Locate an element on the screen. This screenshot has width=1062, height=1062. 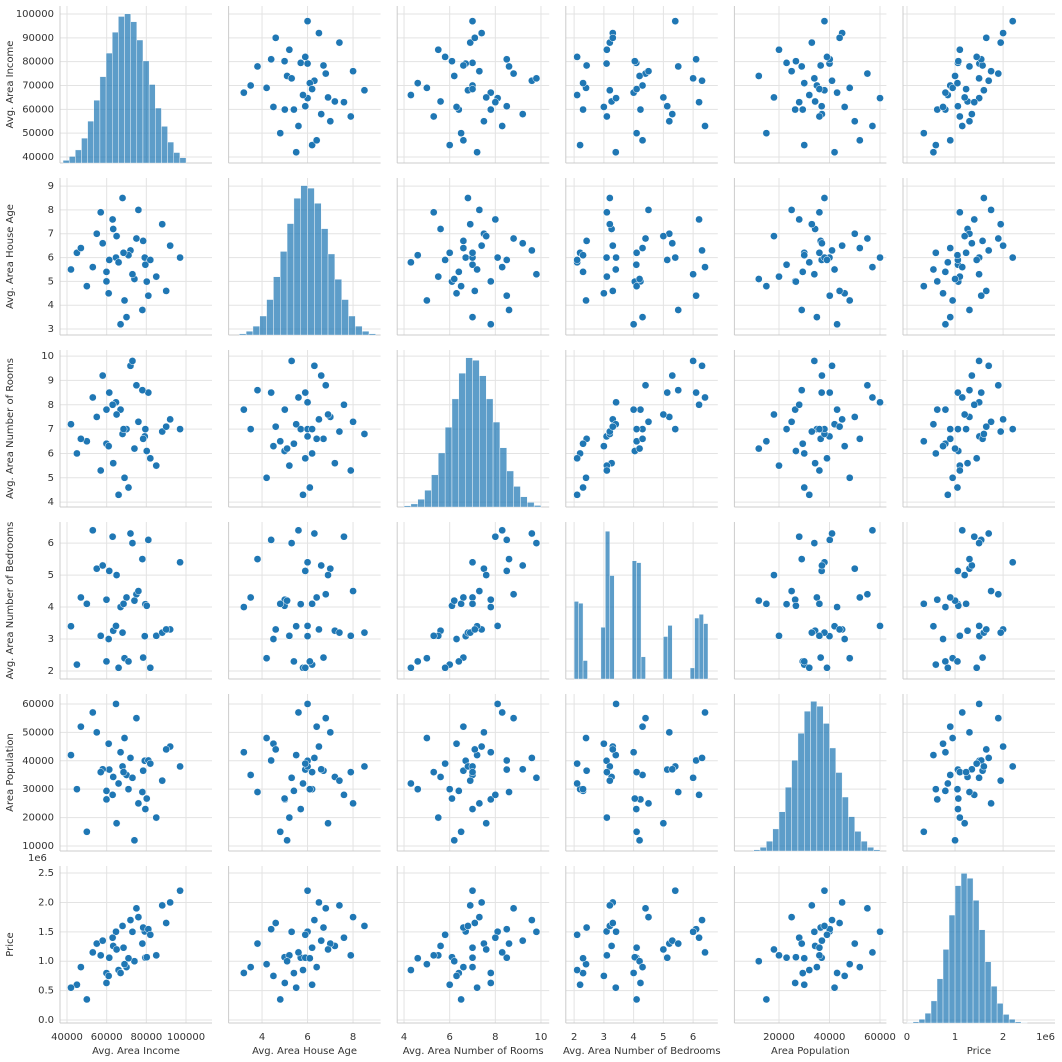
y-tick-label: 6 is located at coordinates (51, 258).